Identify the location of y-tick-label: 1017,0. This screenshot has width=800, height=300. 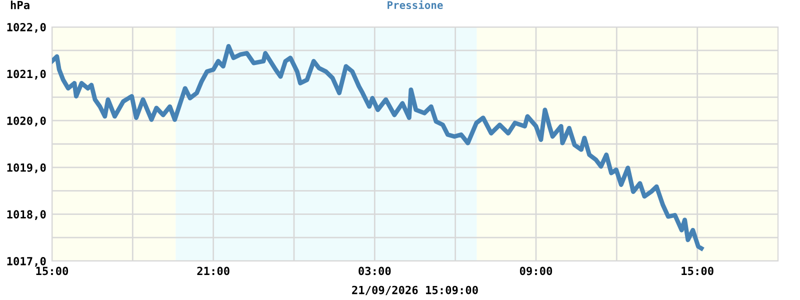
(26, 261).